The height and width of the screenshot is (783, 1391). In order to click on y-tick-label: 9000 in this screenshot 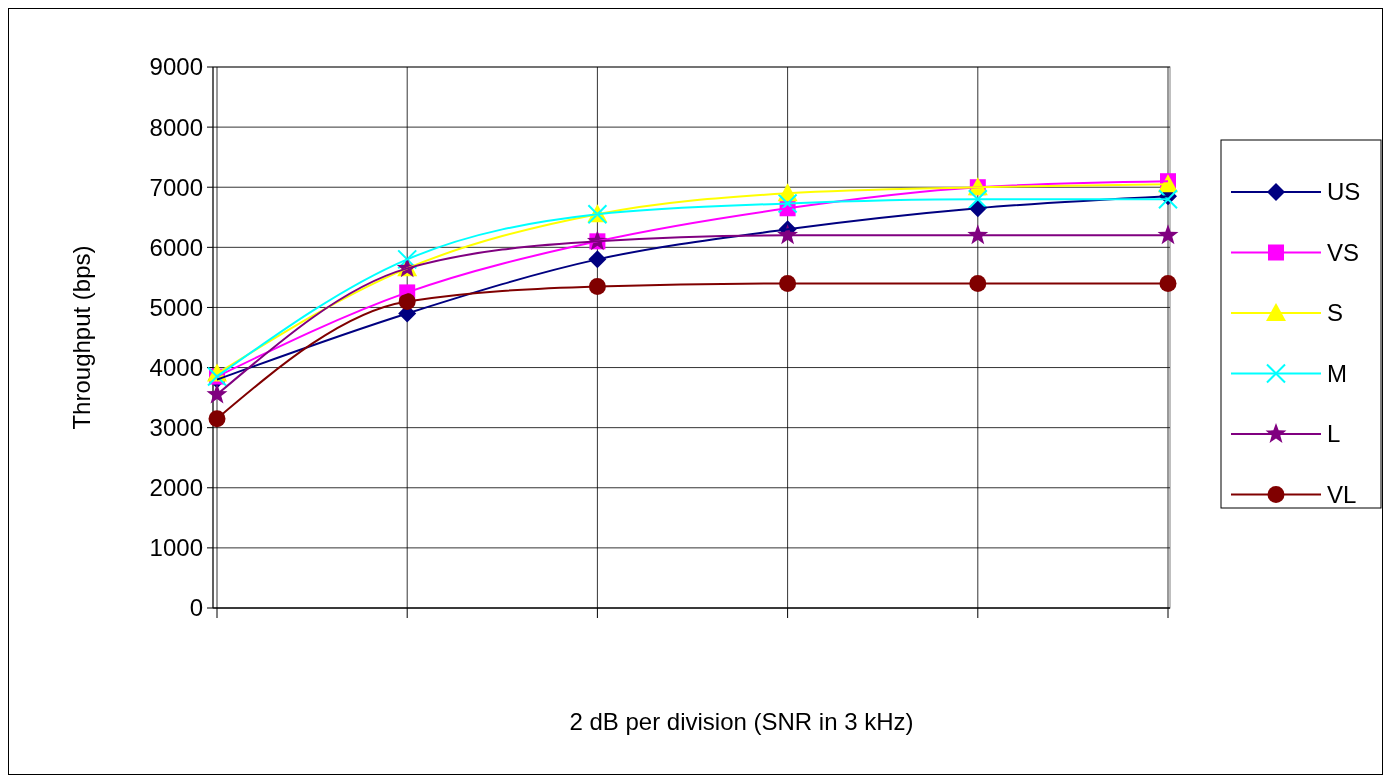, I will do `click(176, 67)`.